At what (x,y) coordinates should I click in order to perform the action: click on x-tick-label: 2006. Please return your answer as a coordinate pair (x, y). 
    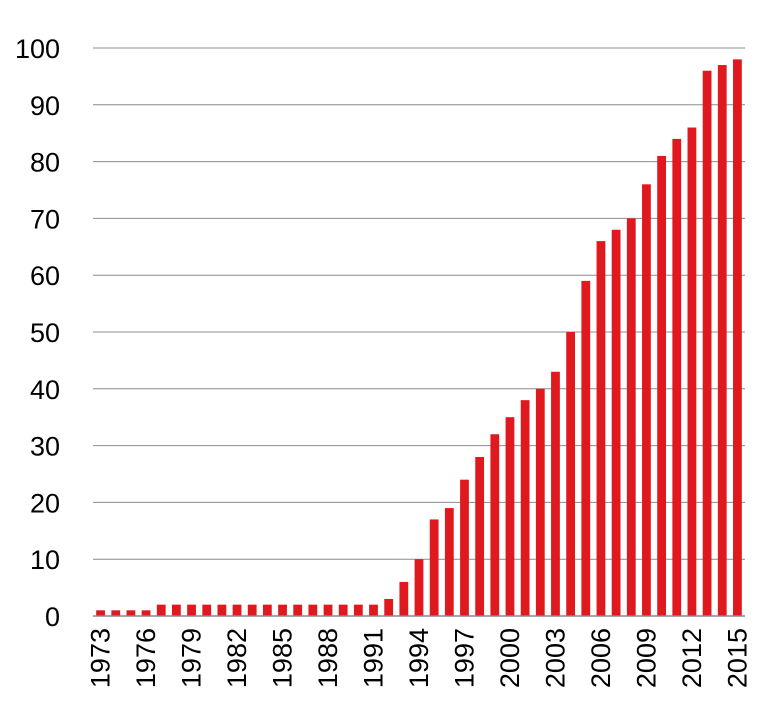
    Looking at the image, I should click on (601, 658).